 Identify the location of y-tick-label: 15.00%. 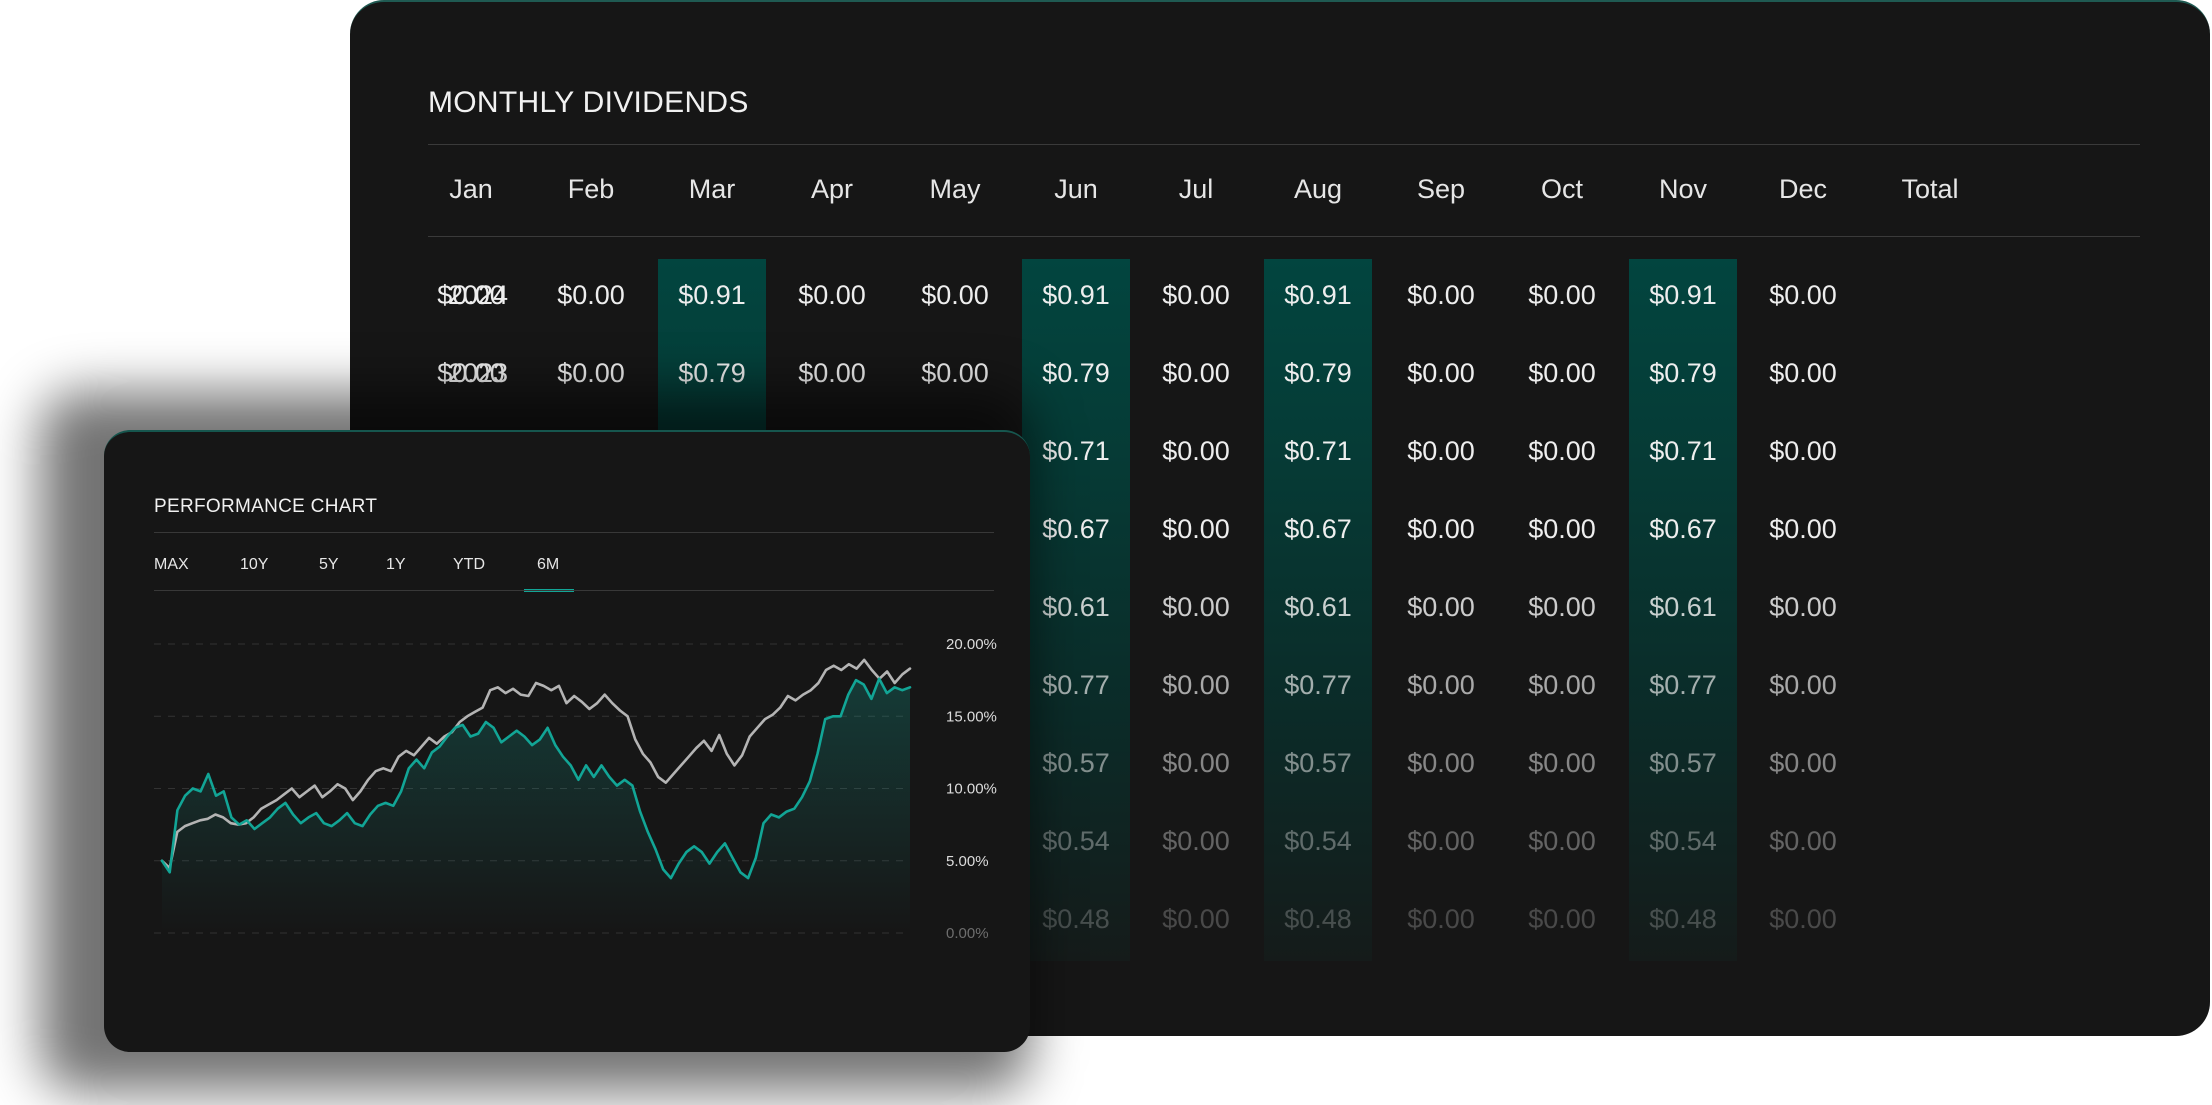
(971, 716).